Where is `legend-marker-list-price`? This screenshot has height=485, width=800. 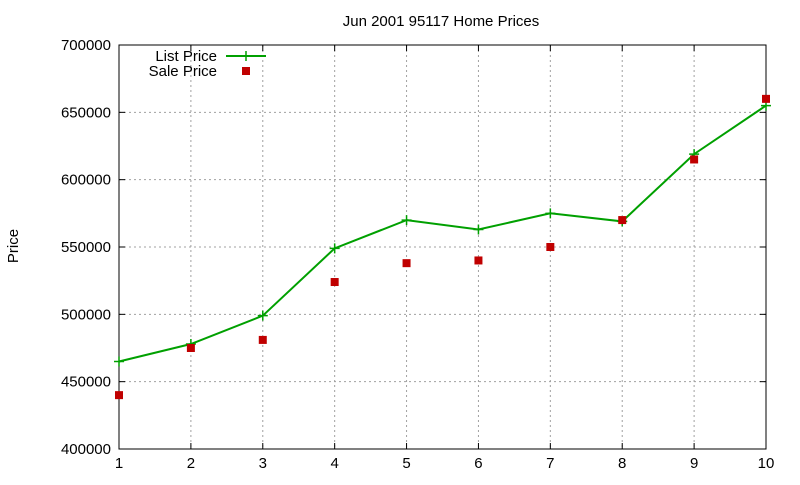 legend-marker-list-price is located at coordinates (246, 56).